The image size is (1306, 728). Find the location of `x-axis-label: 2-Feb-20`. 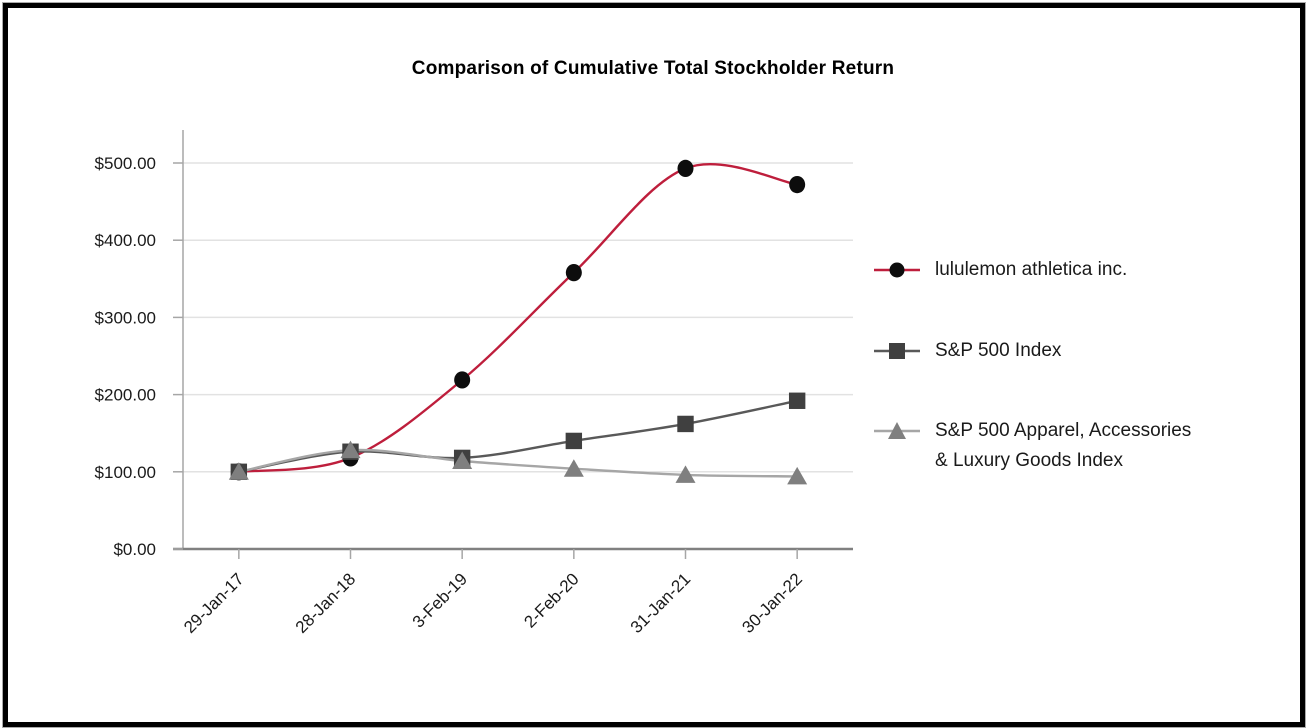

x-axis-label: 2-Feb-20 is located at coordinates (551, 600).